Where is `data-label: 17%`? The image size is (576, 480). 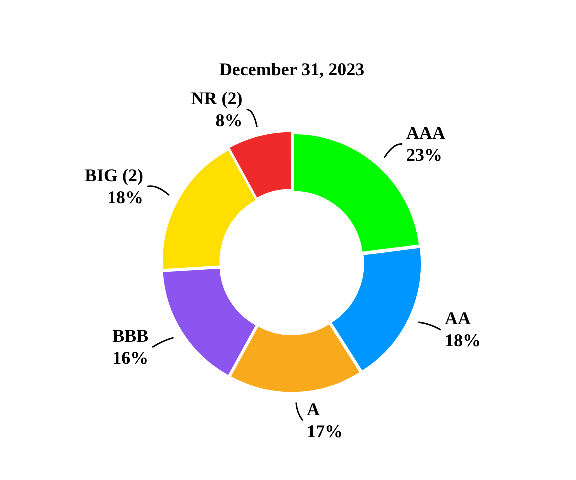
data-label: 17% is located at coordinates (324, 431).